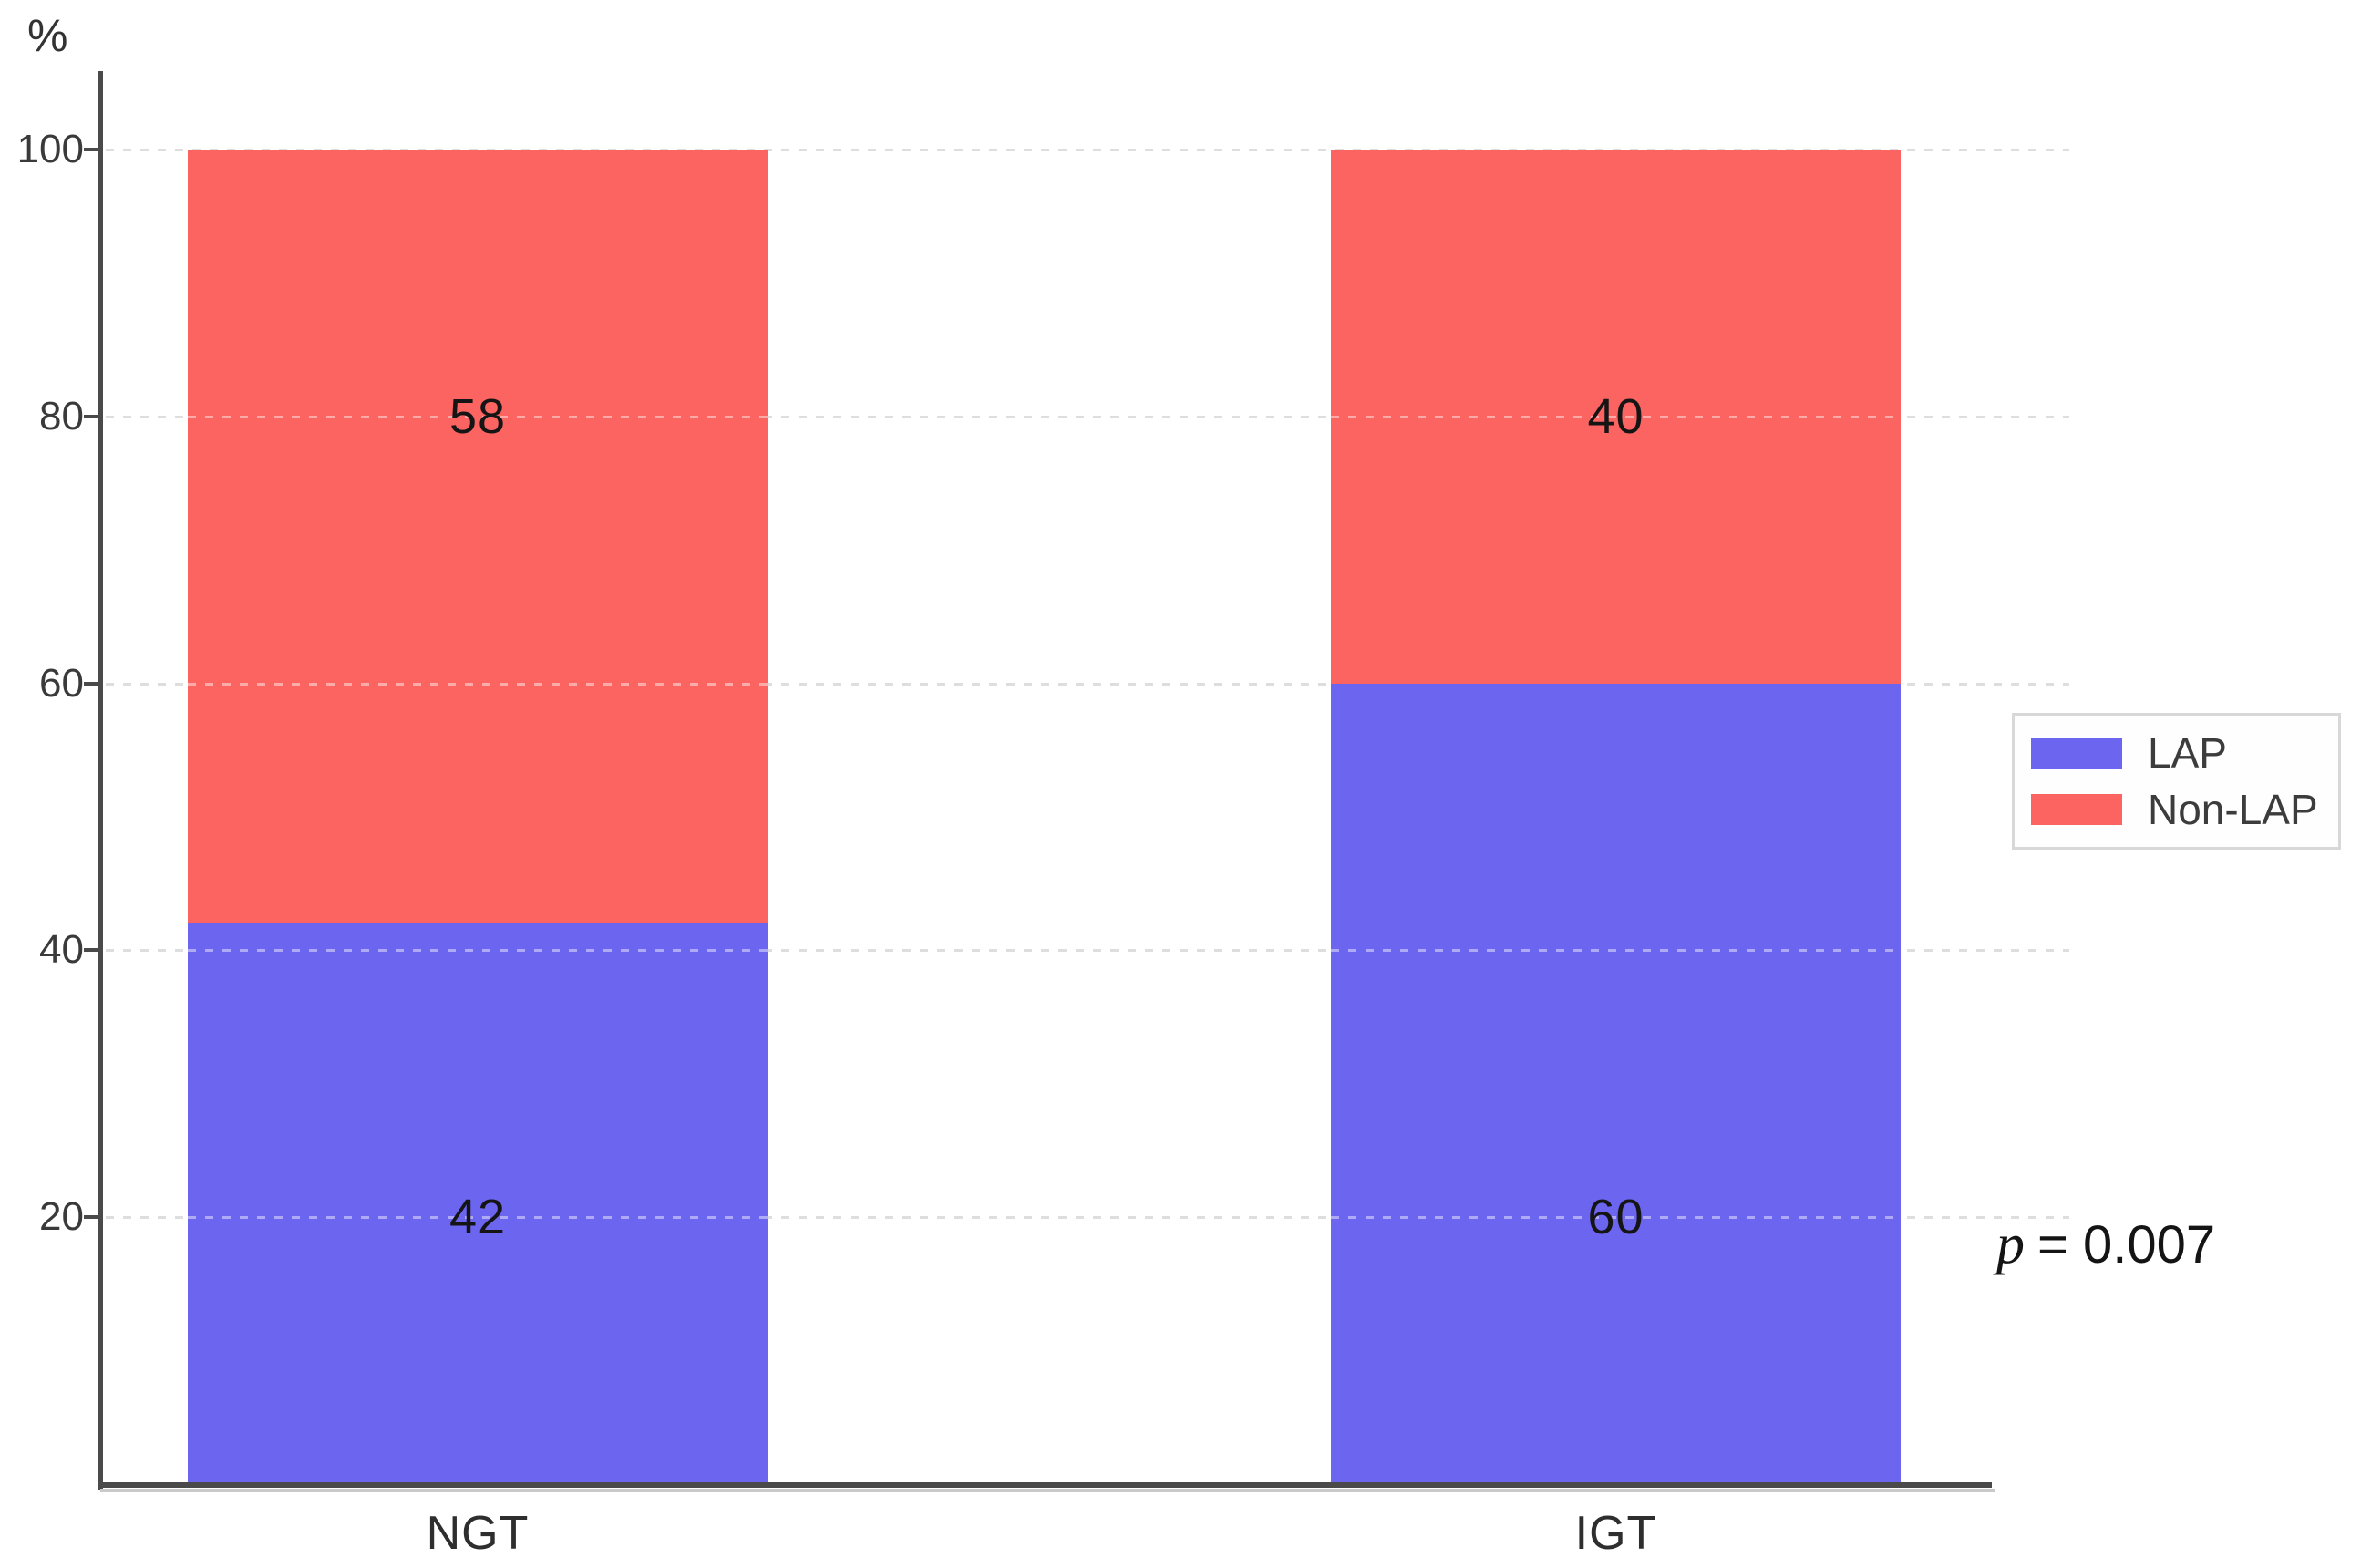 The height and width of the screenshot is (1568, 2361). I want to click on y-tick-label-60: 60, so click(62, 683).